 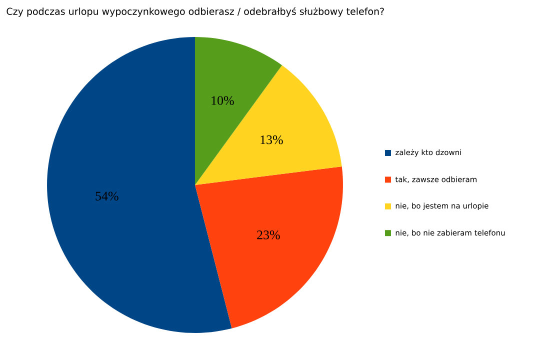 What do you see at coordinates (268, 235) in the screenshot?
I see `data-label: 23%` at bounding box center [268, 235].